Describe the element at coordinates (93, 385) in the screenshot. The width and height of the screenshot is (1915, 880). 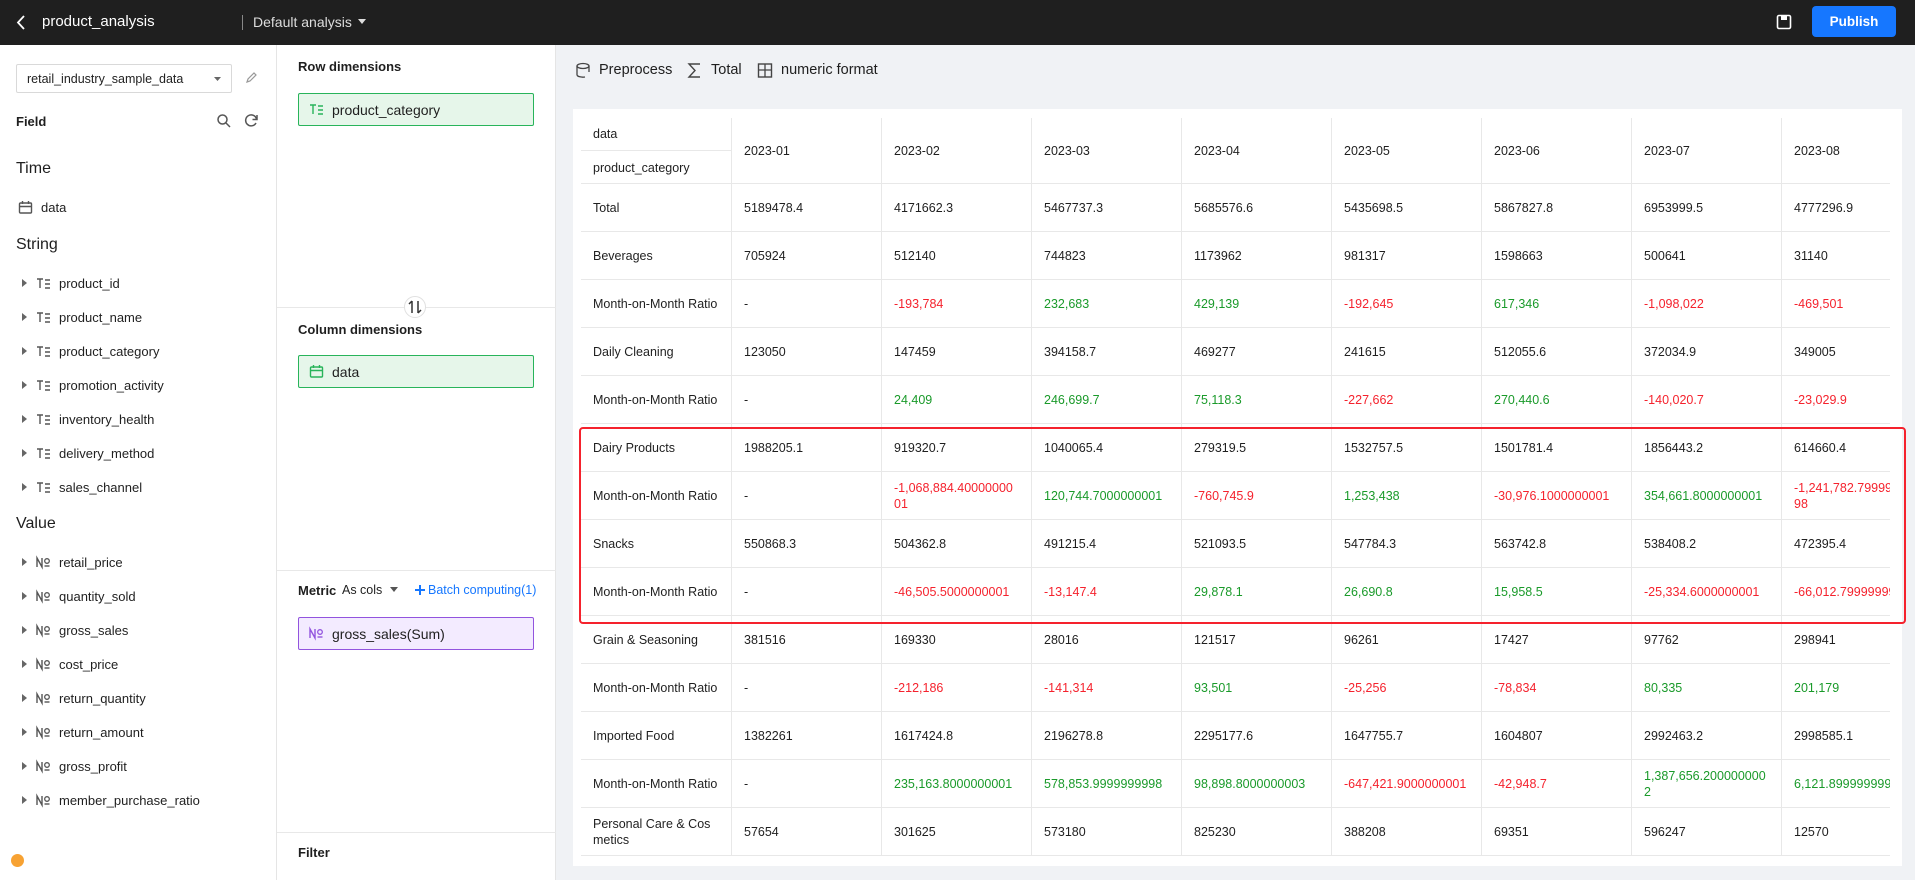
I see `field-item: promotion_activity` at that location.